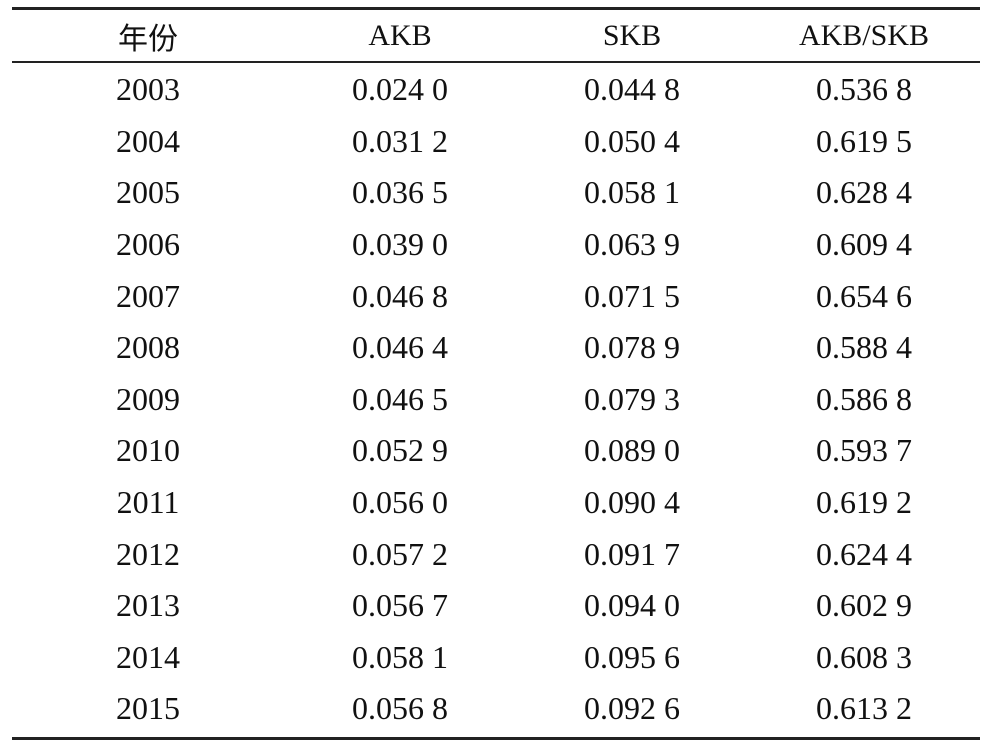 The height and width of the screenshot is (740, 992). I want to click on skb-cell: 0.092 6, so click(632, 708).